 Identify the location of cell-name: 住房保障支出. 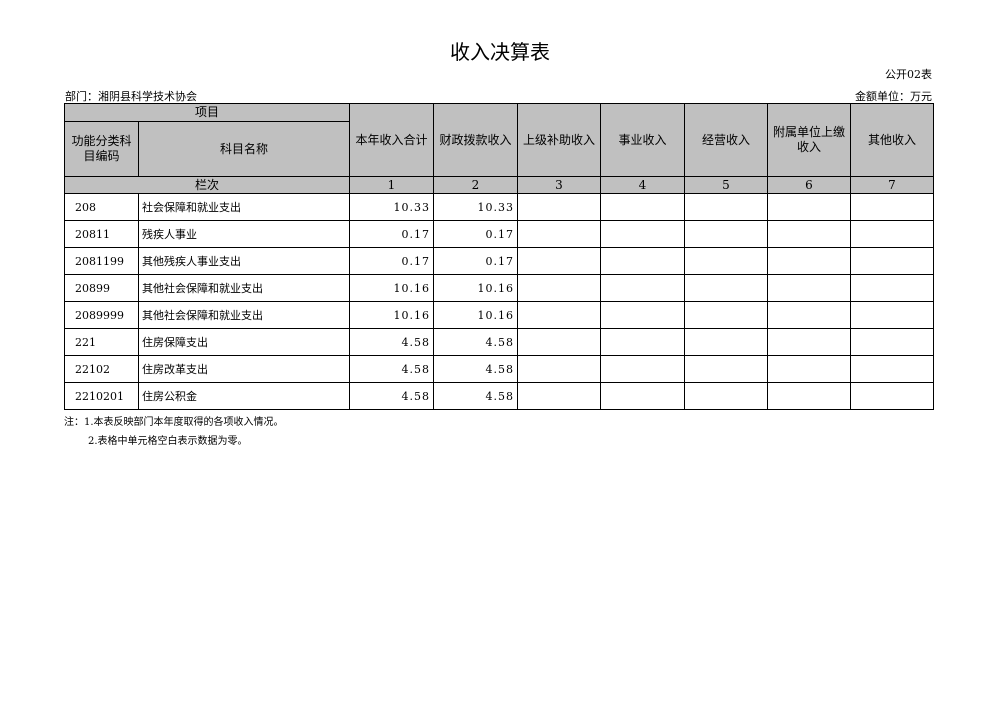
(244, 342).